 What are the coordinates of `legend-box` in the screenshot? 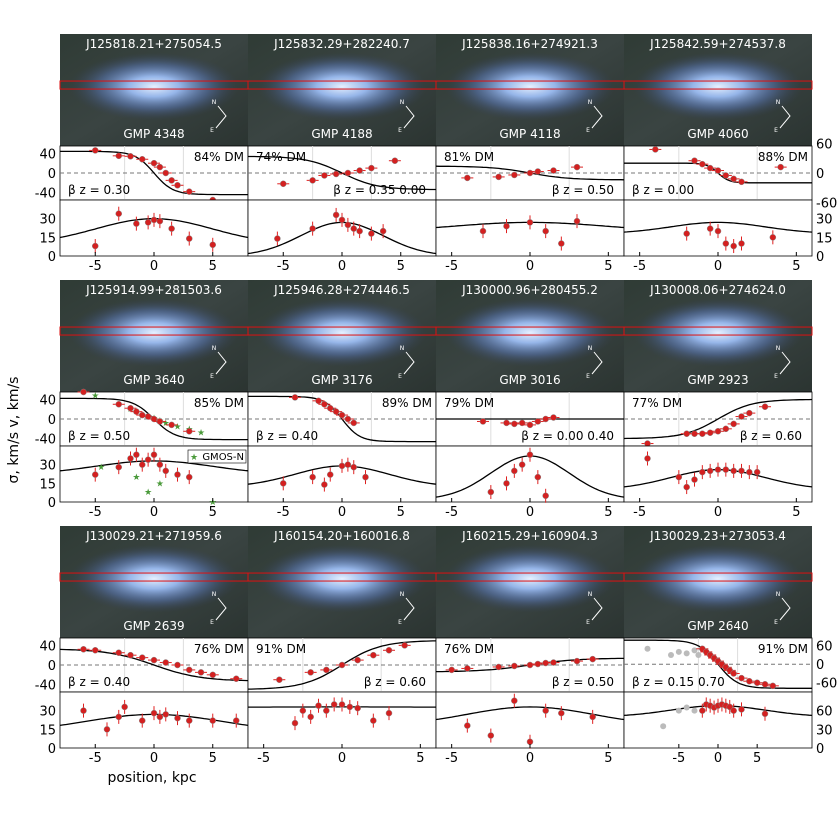 It's located at (217, 456).